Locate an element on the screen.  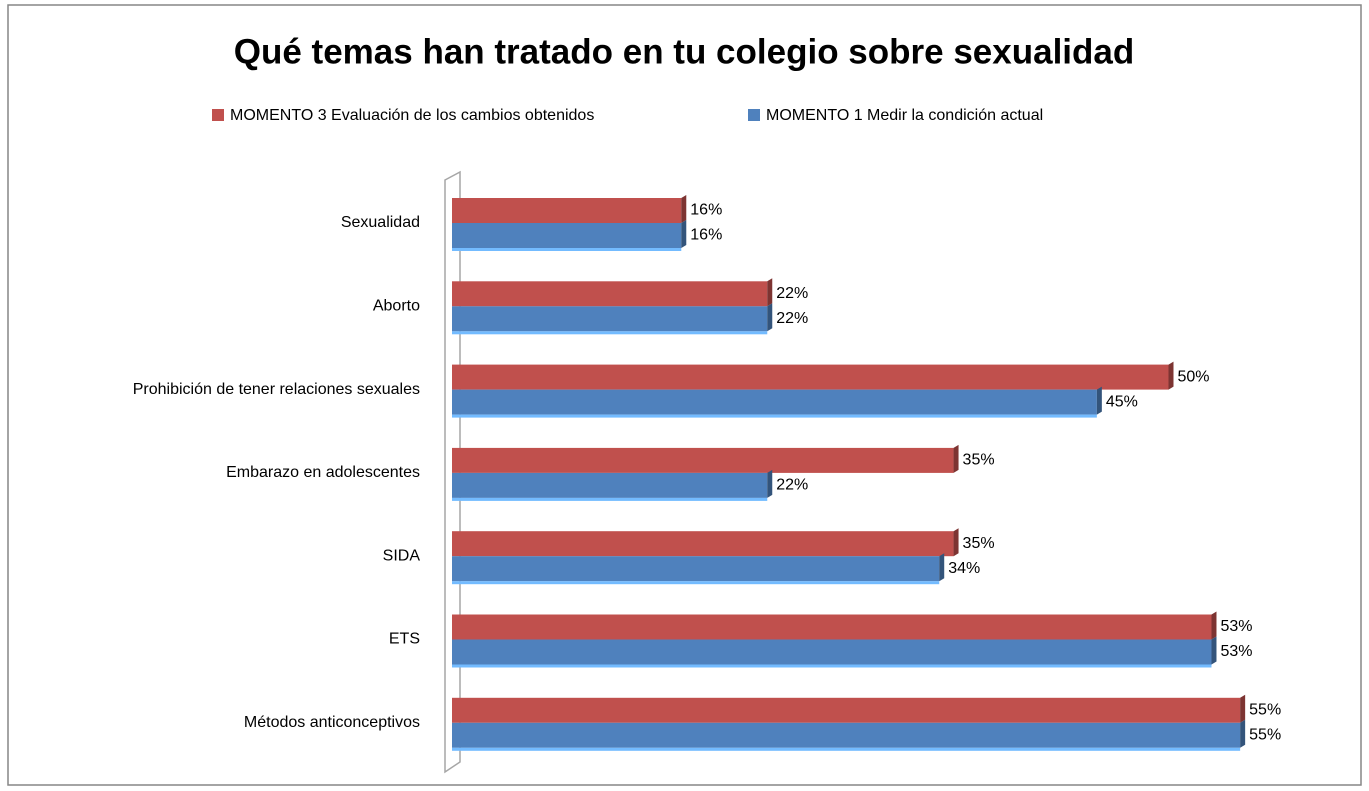
y-tick-label: ETS is located at coordinates (404, 639).